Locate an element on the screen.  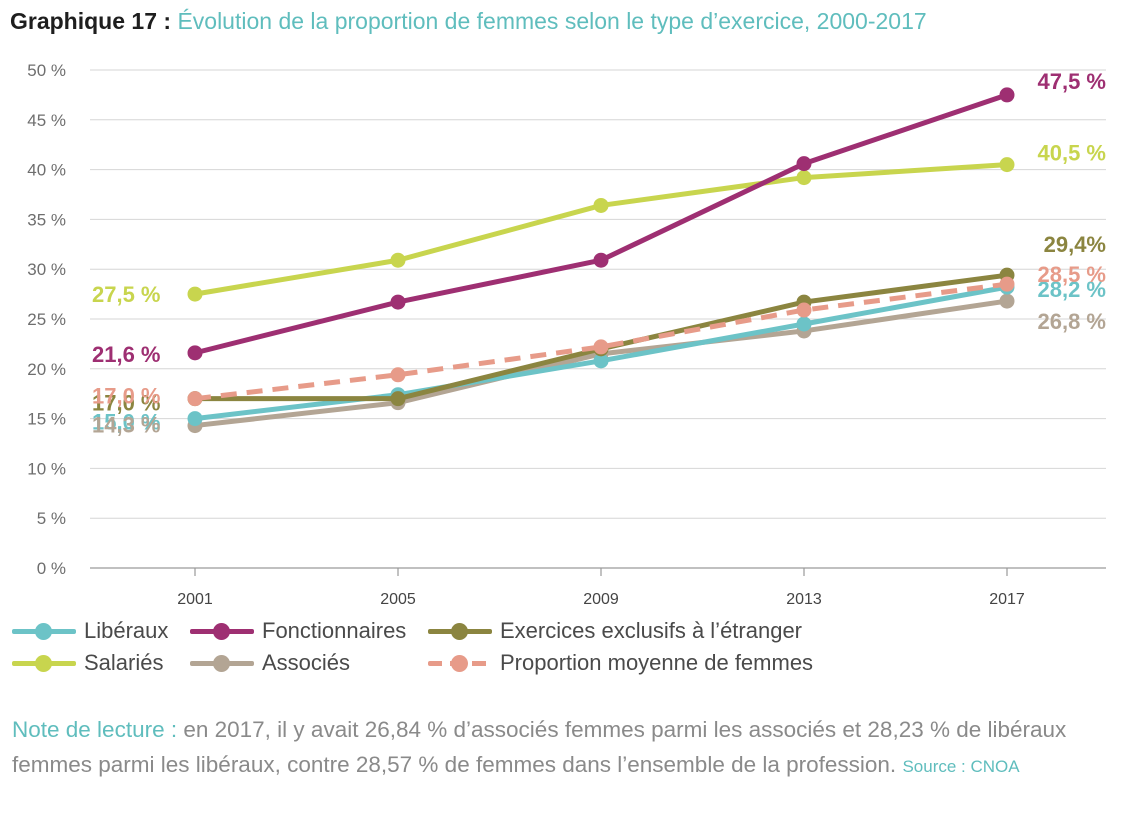
legend-item: Proportion moyenne de femmes is located at coordinates (620, 663).